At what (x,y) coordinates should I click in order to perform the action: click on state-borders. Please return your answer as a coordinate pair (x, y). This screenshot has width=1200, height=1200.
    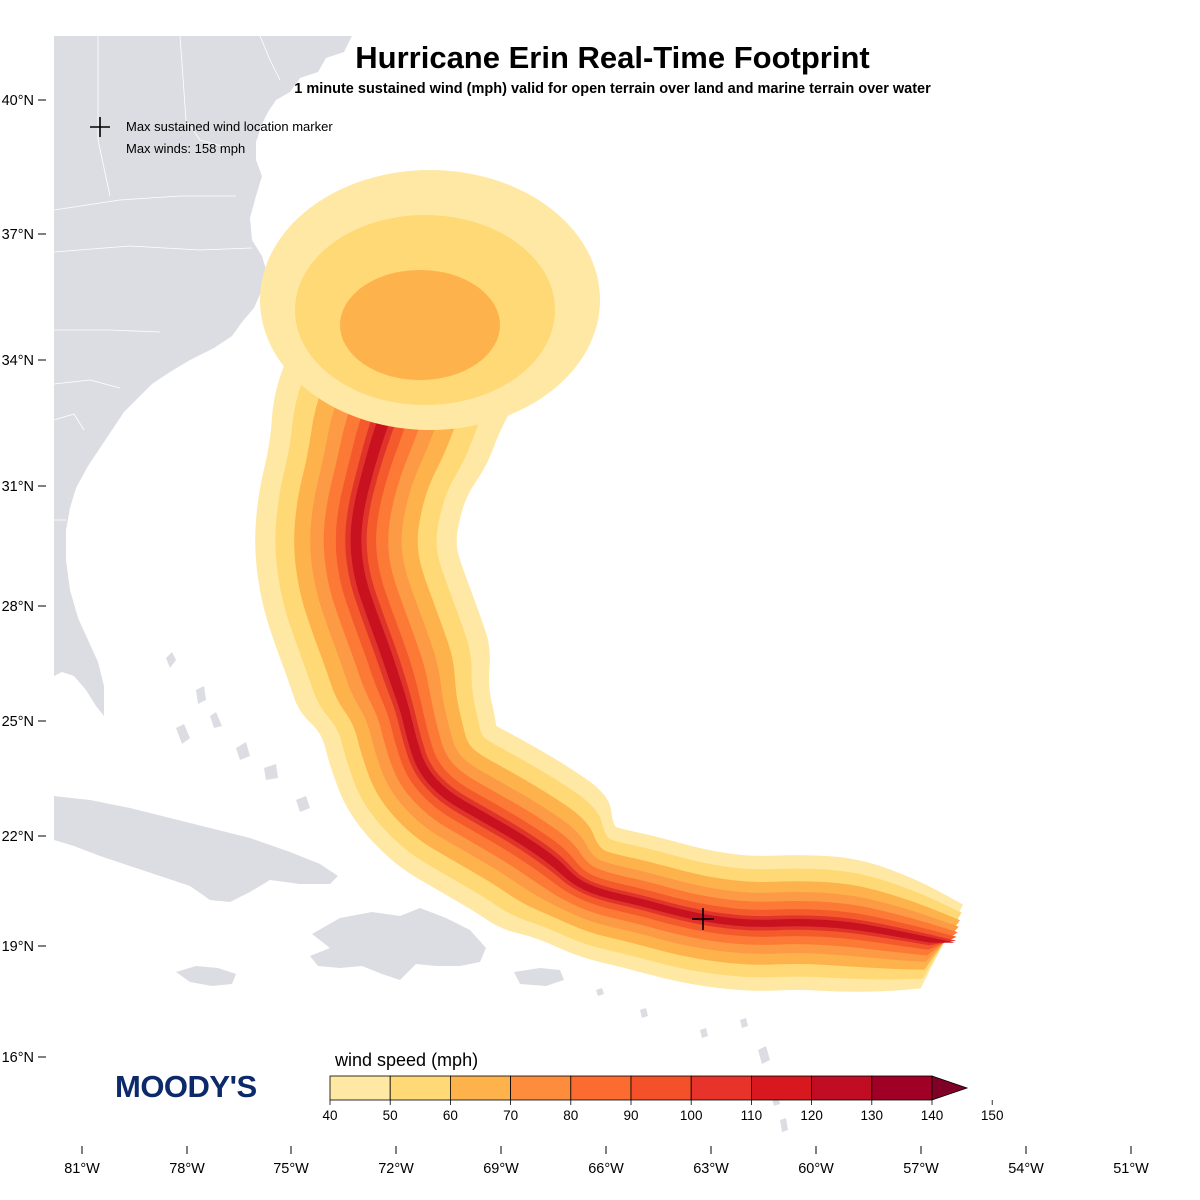
    Looking at the image, I should click on (167, 278).